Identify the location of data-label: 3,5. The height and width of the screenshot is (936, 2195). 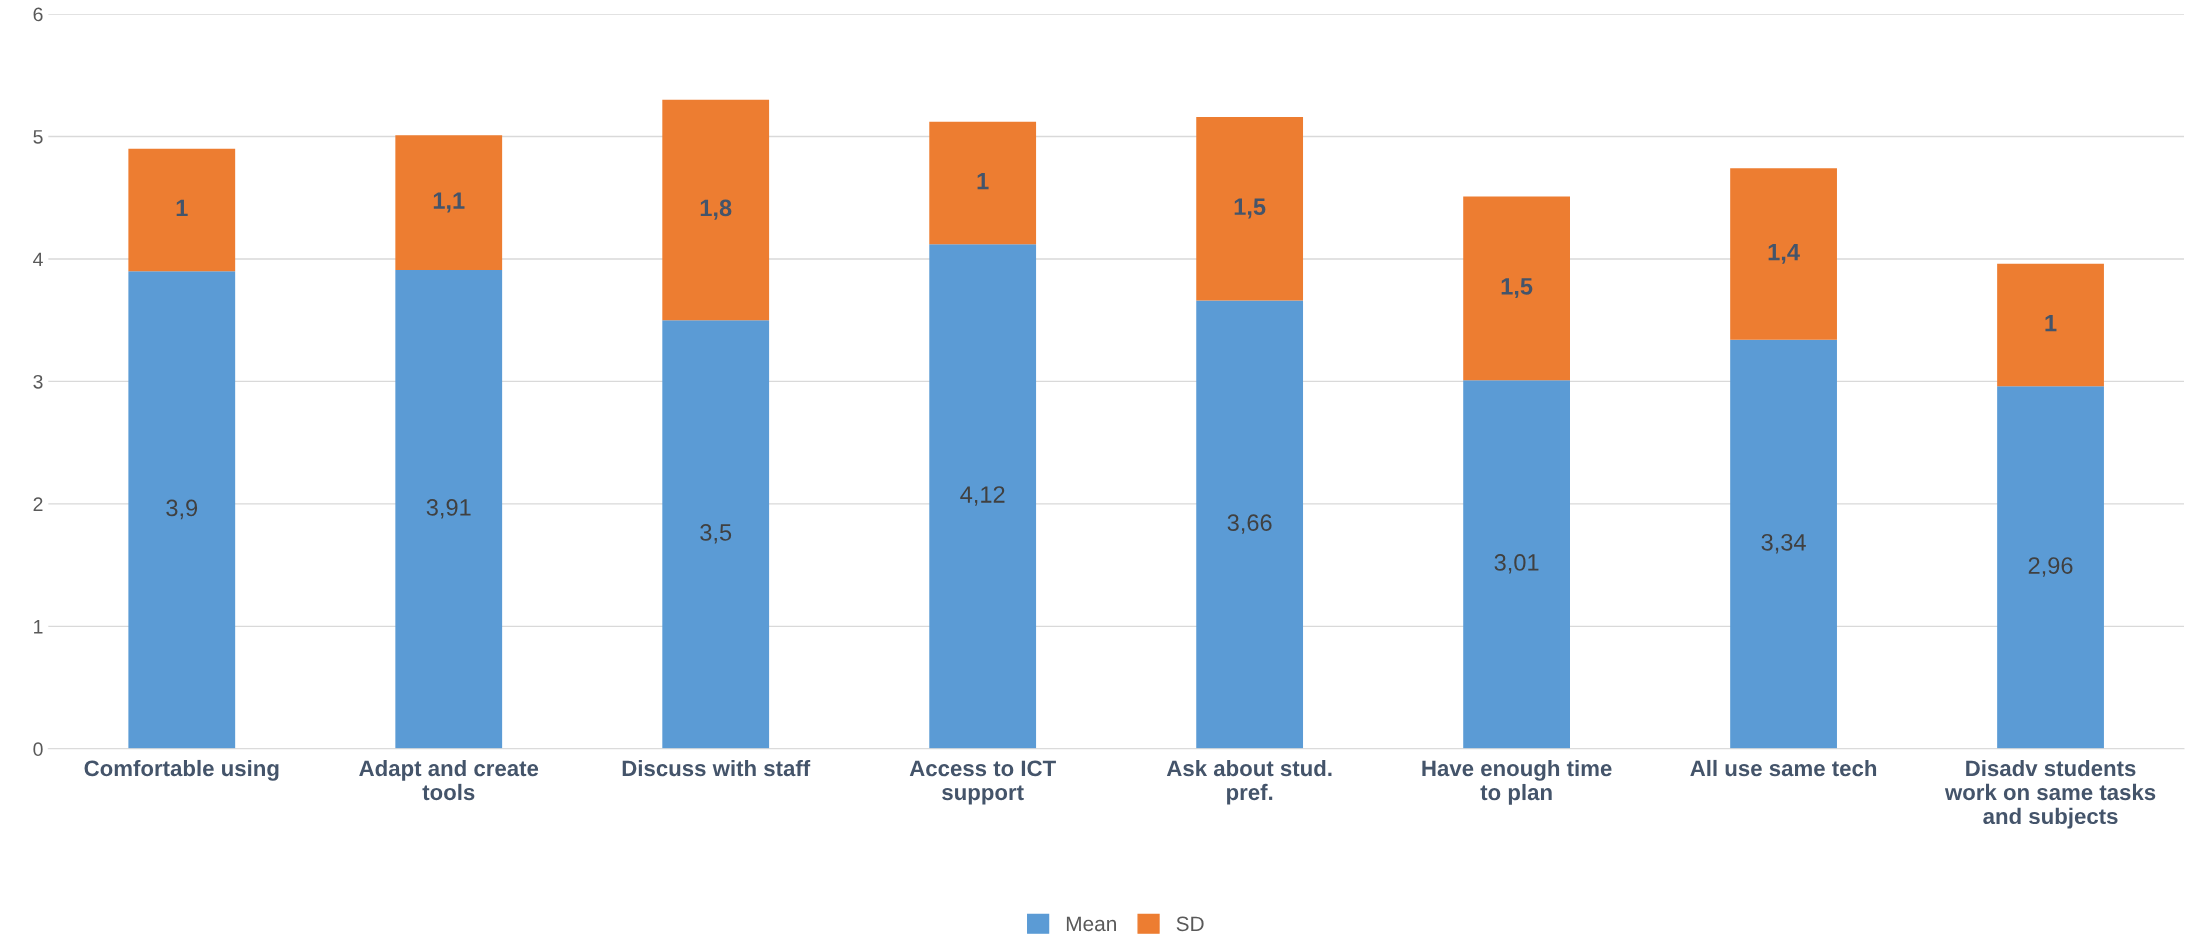
(716, 534).